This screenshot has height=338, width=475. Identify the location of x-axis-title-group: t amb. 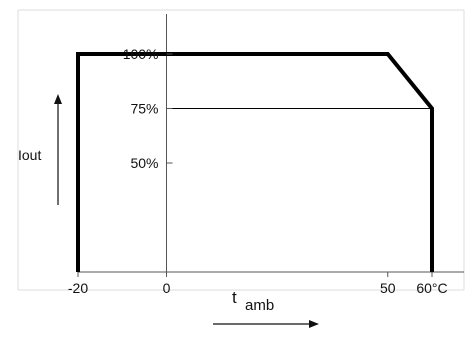
(266, 308).